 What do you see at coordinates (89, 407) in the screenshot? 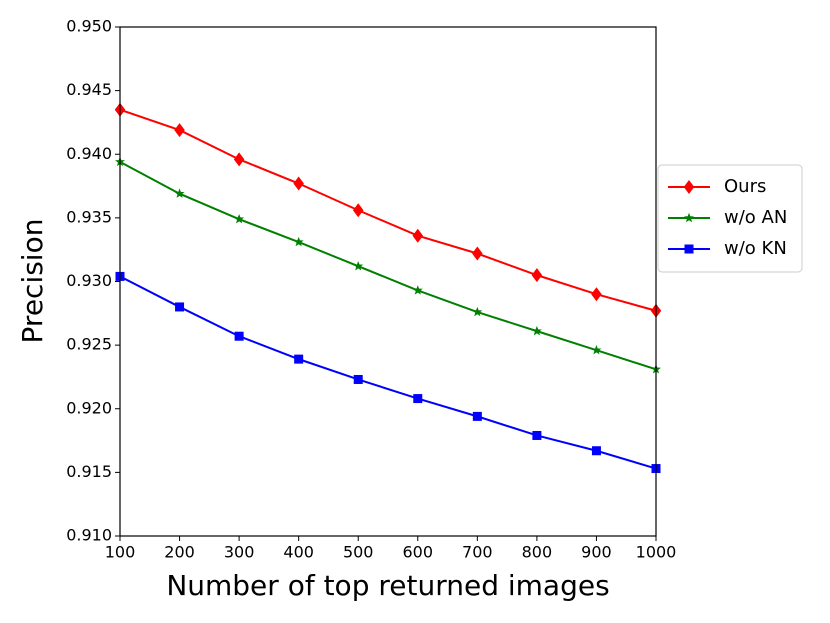
I see `y-tick-label: 0.920` at bounding box center [89, 407].